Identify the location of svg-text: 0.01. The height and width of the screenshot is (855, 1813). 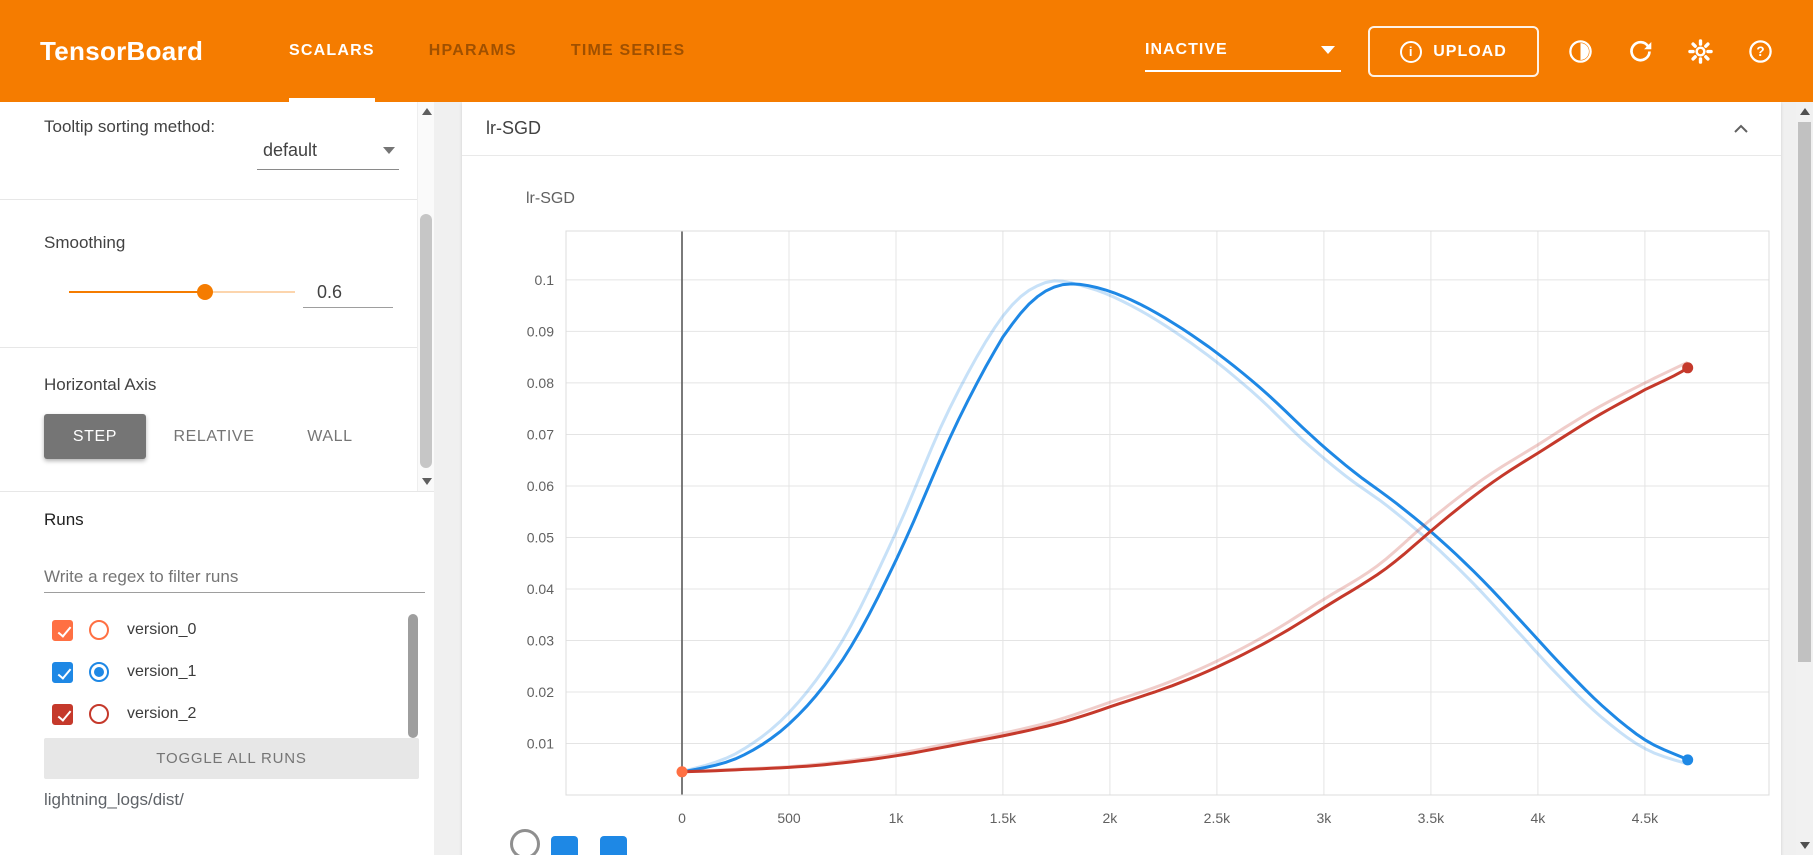
(540, 744).